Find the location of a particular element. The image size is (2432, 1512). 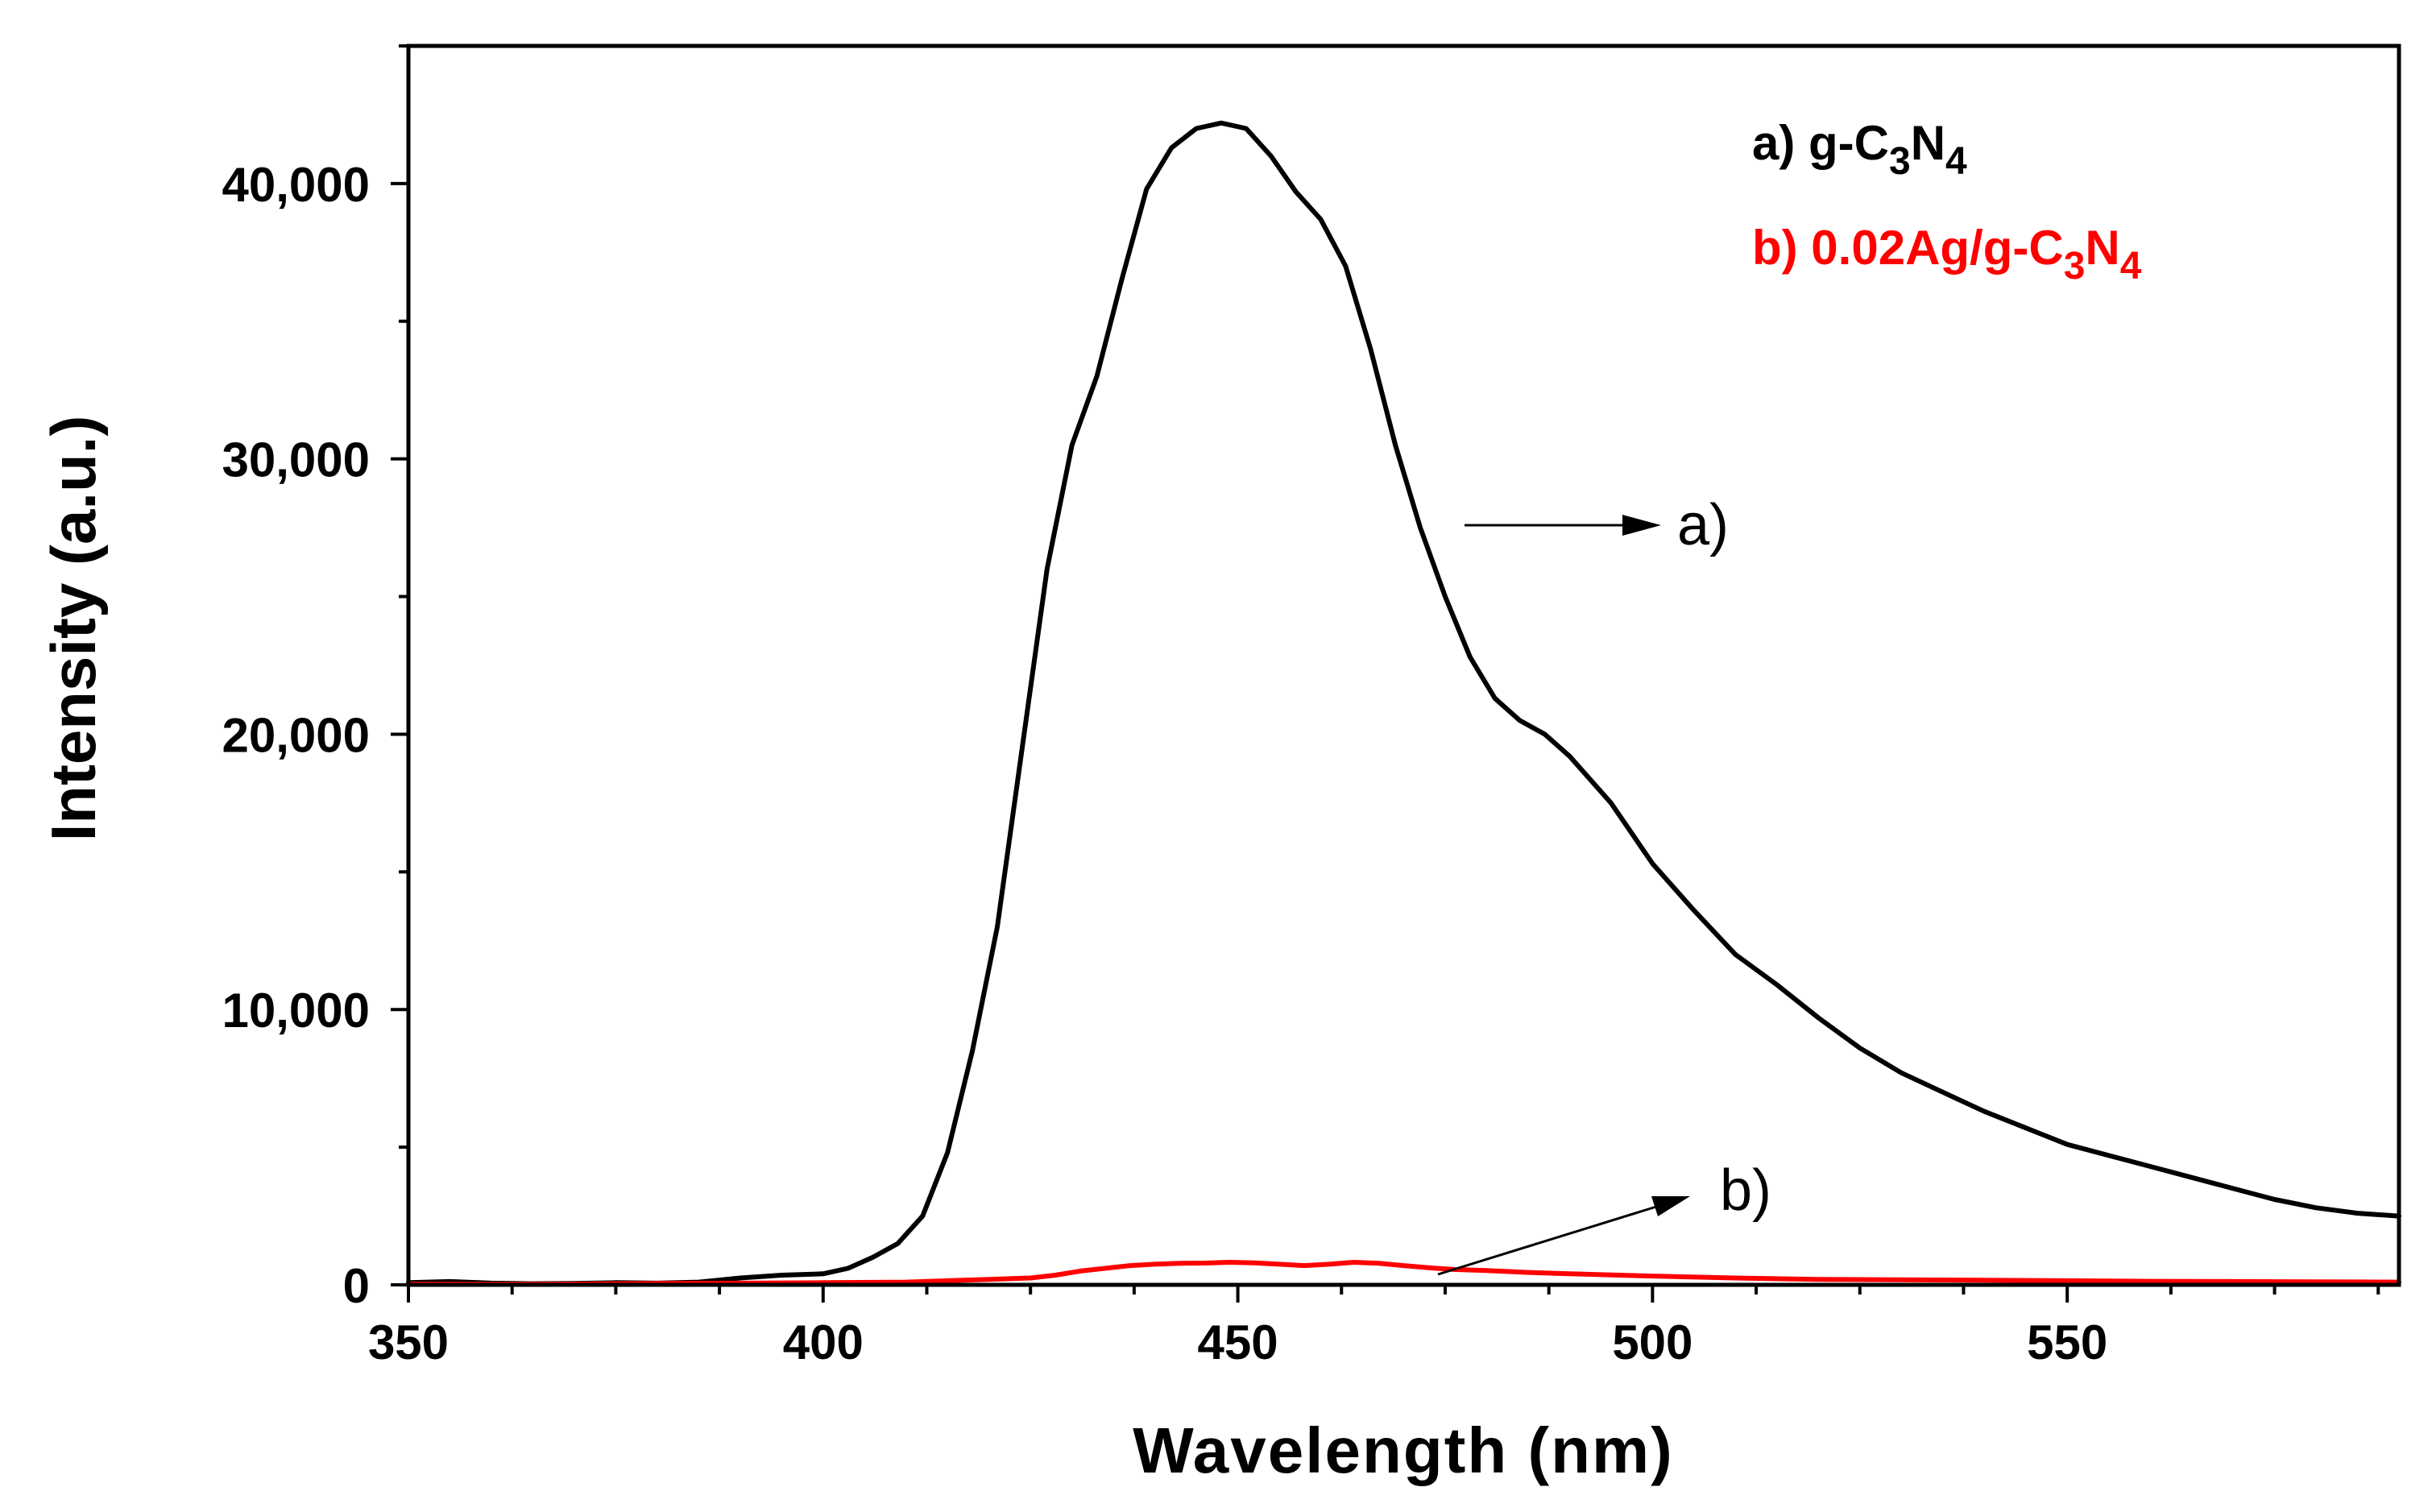

x-tick-label: 350 is located at coordinates (408, 1342).